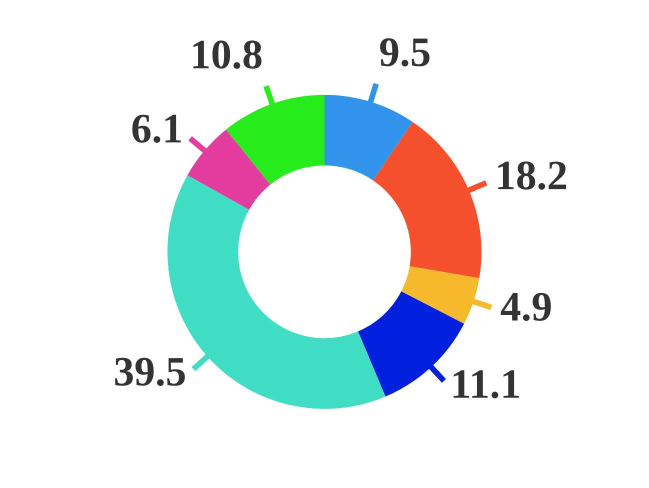 This screenshot has width=649, height=488. Describe the element at coordinates (228, 170) in the screenshot. I see `donut-slice` at that location.